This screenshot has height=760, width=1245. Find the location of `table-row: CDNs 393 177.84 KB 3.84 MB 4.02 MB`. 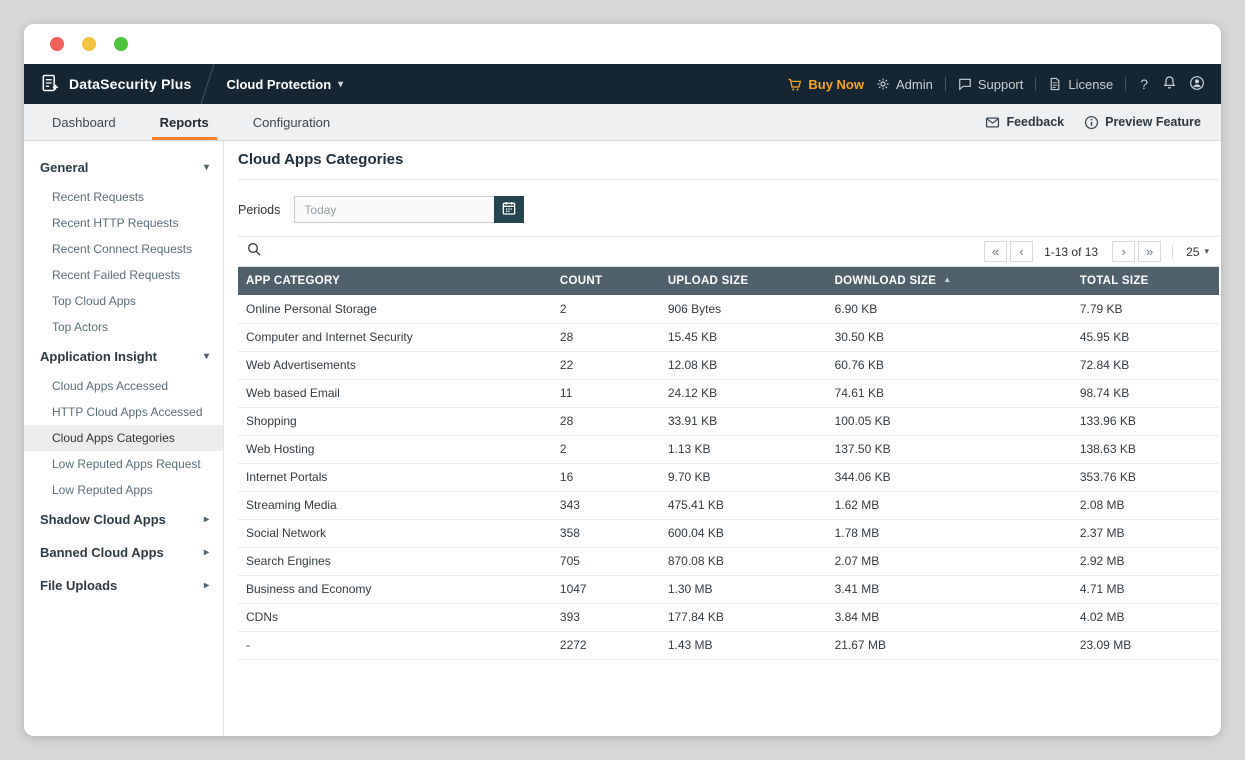

table-row: CDNs 393 177.84 KB 3.84 MB 4.02 MB is located at coordinates (728, 617).